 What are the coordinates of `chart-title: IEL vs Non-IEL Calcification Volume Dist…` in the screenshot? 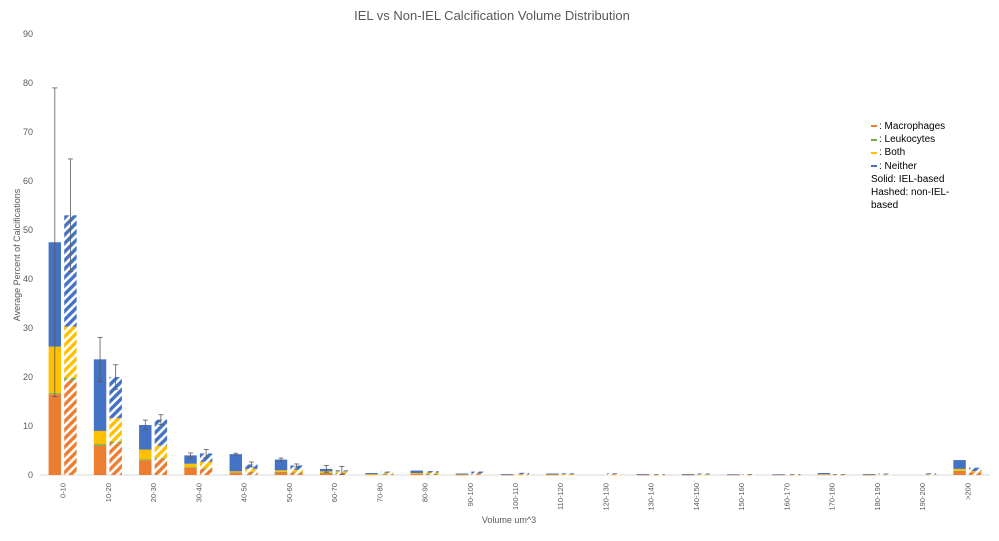 It's located at (492, 15).